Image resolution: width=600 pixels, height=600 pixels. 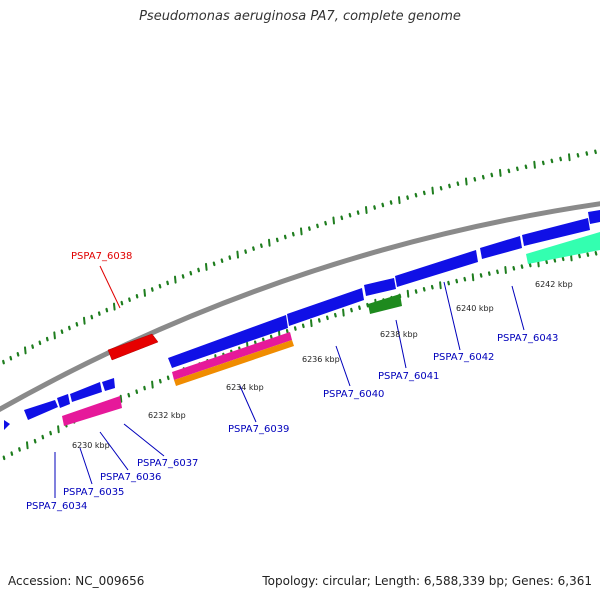 I want to click on gene-label-6034: PSPA7_6034, so click(x=56, y=506).